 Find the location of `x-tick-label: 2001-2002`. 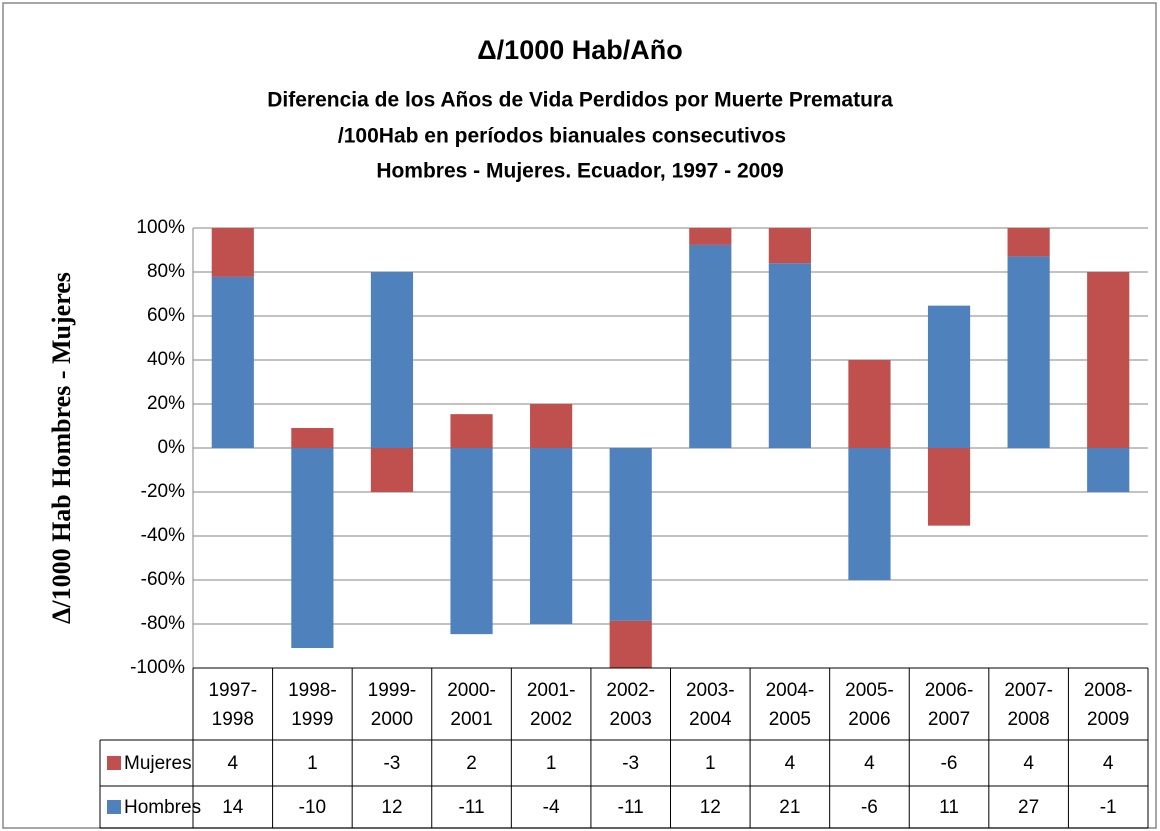

x-tick-label: 2001-2002 is located at coordinates (551, 705).